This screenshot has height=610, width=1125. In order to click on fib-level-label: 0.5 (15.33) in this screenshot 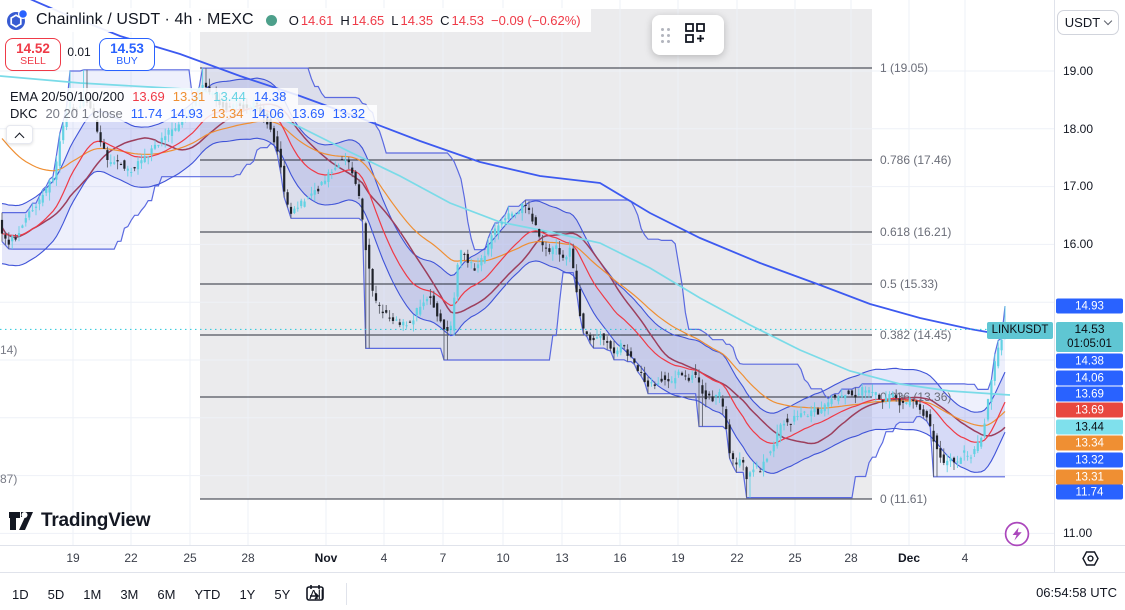, I will do `click(909, 284)`.